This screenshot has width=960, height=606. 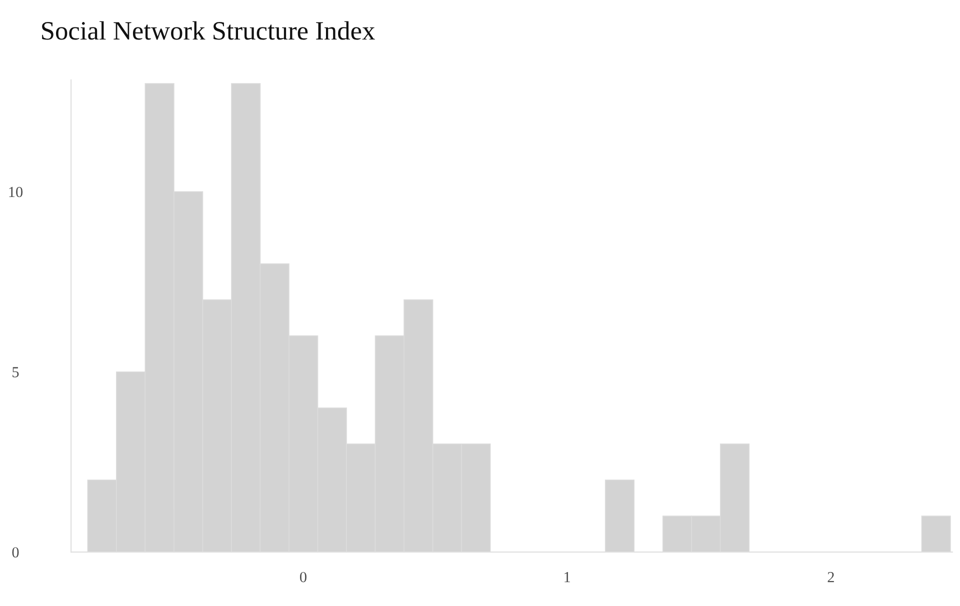 What do you see at coordinates (15, 372) in the screenshot?
I see `y-tick-label: 5` at bounding box center [15, 372].